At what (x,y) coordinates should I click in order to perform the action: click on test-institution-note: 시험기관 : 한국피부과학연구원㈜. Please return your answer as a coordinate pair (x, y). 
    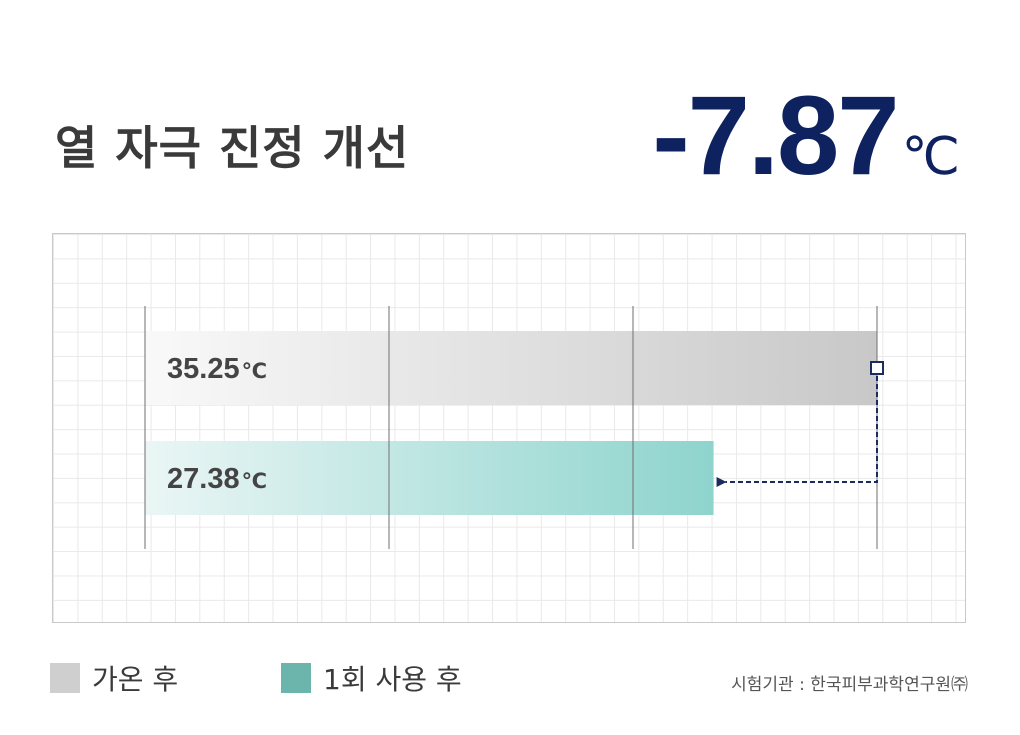
    Looking at the image, I should click on (849, 685).